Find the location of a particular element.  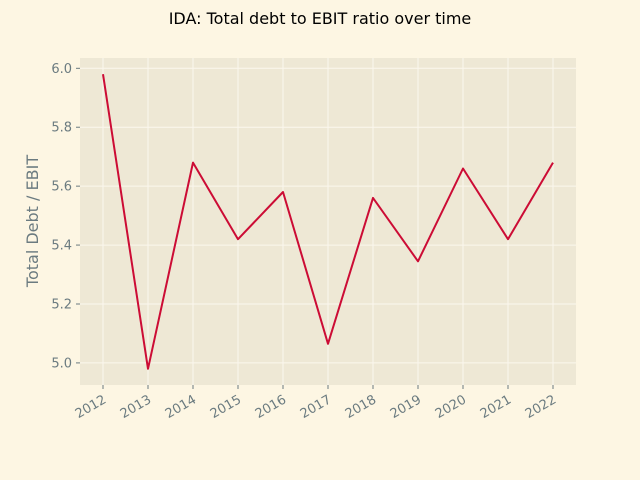

x-tick-label: 2020 is located at coordinates (451, 407).